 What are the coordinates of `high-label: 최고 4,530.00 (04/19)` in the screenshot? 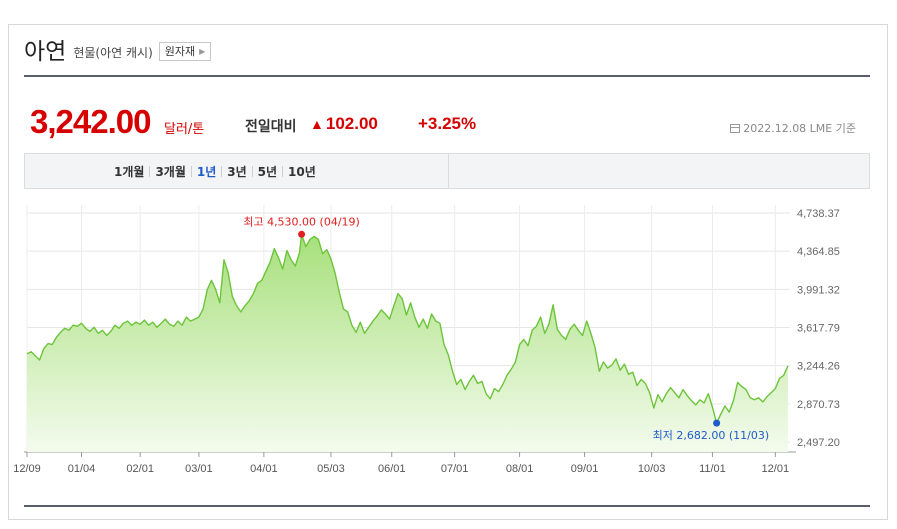 It's located at (301, 221).